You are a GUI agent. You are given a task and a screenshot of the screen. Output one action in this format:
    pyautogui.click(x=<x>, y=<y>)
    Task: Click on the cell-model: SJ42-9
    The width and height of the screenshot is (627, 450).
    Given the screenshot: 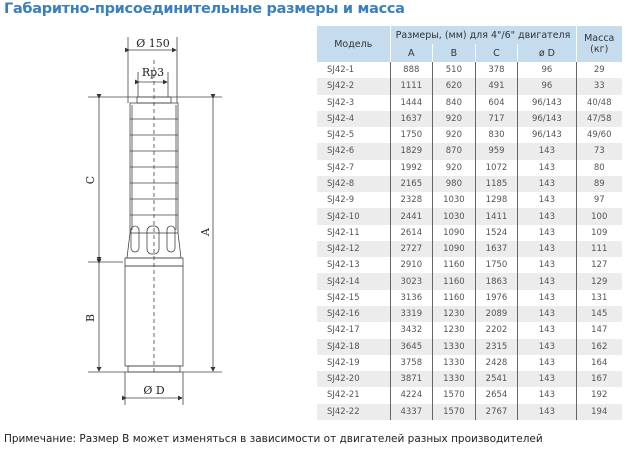 What is the action you would take?
    pyautogui.click(x=341, y=200)
    